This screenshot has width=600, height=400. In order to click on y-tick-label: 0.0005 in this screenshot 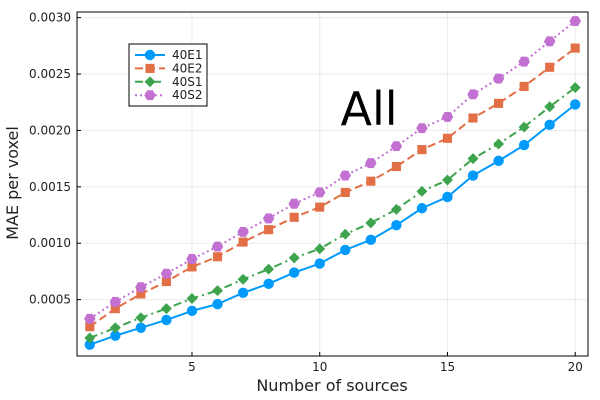, I will do `click(50, 300)`.